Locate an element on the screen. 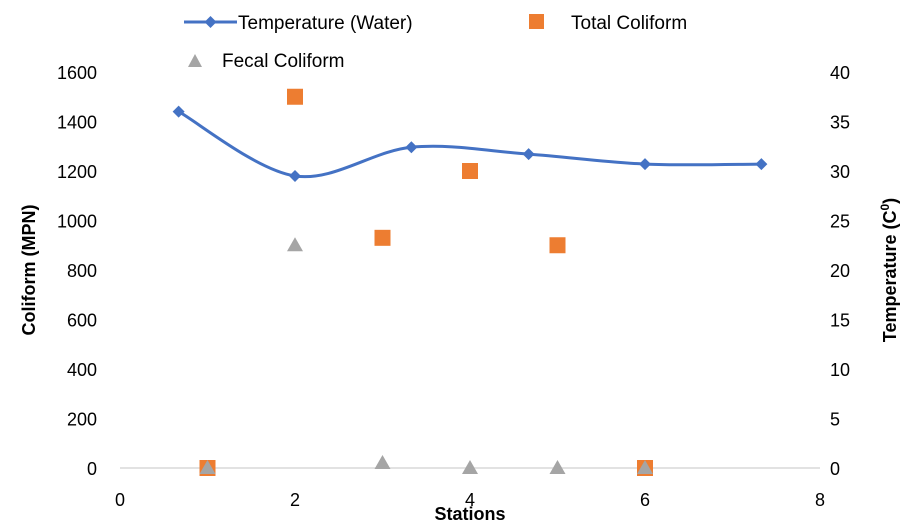  y-right-axis-title: Temperature (C0) is located at coordinates (889, 270).